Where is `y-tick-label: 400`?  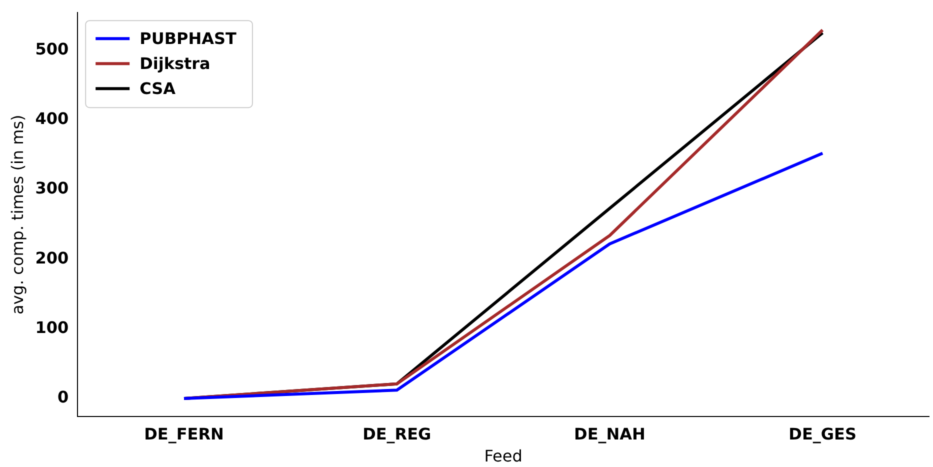 y-tick-label: 400 is located at coordinates (52, 118).